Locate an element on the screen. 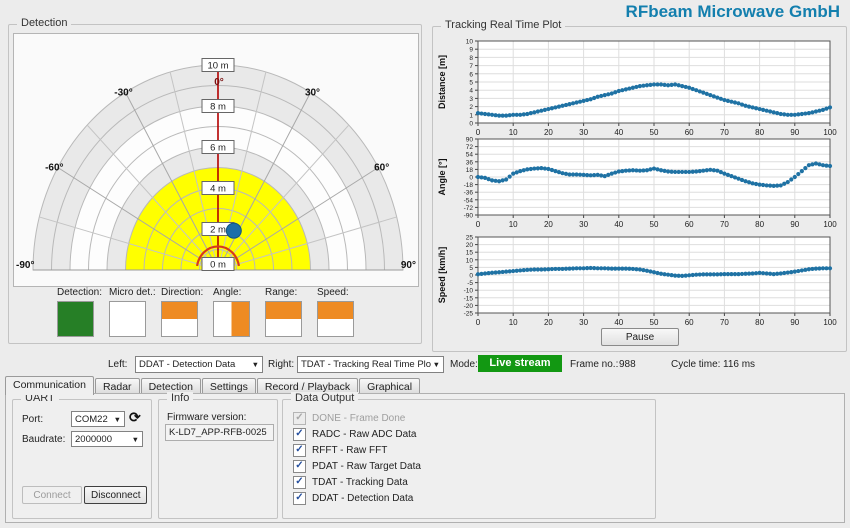 The width and height of the screenshot is (850, 528). tab-graphical: Graphical is located at coordinates (390, 386).